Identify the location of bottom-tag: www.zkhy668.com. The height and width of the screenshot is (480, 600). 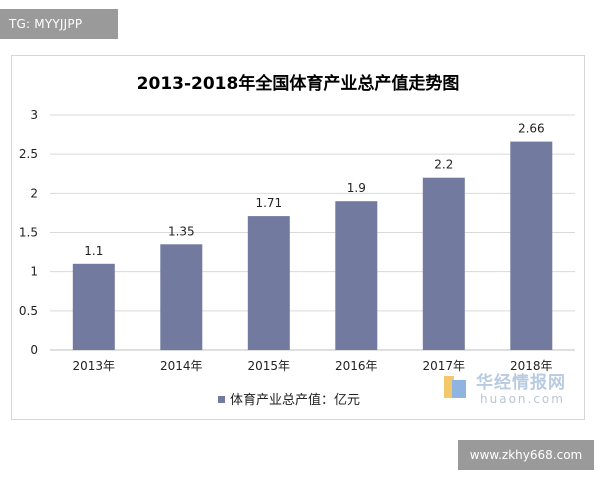
(526, 455).